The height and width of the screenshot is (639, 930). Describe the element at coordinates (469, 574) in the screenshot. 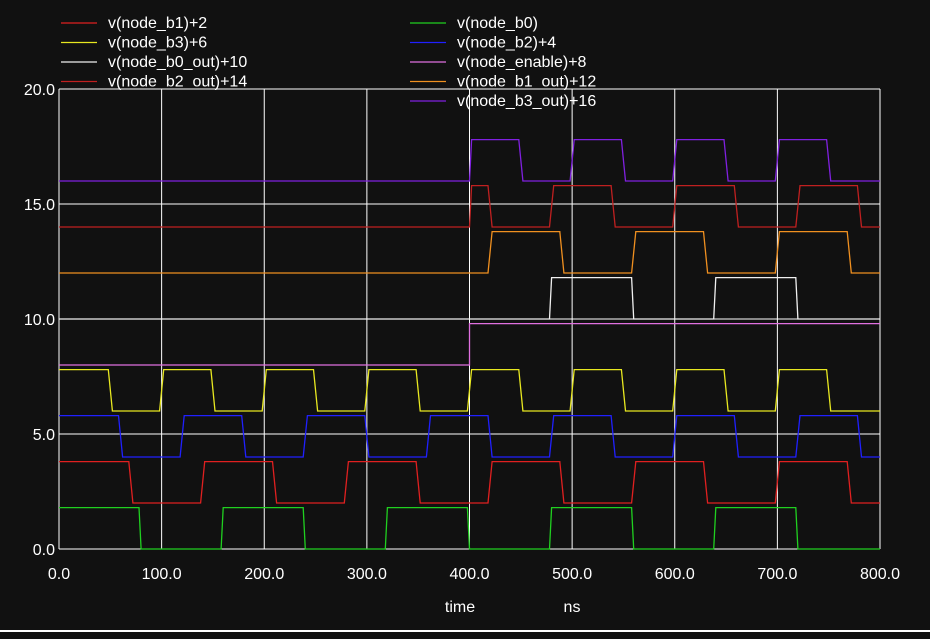

I see `x-tick-label-4: 400.0` at that location.